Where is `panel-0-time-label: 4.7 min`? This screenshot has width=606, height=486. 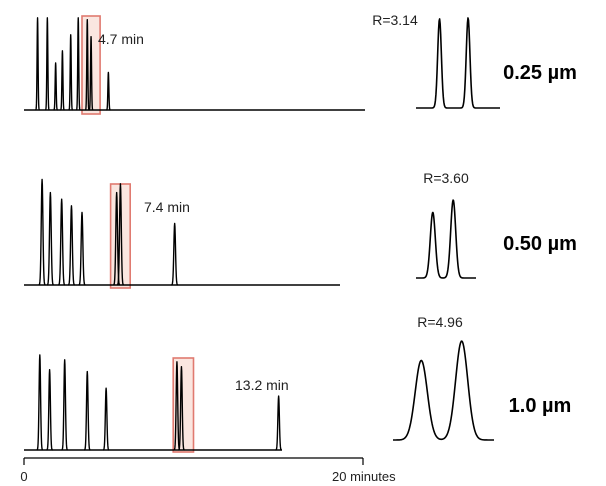 panel-0-time-label: 4.7 min is located at coordinates (121, 39).